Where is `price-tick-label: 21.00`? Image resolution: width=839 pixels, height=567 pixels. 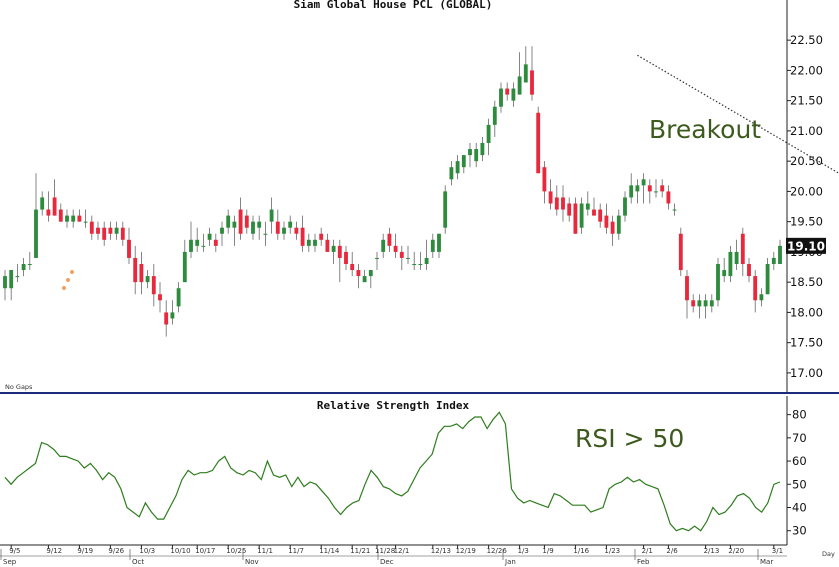
price-tick-label: 21.00 is located at coordinates (806, 131).